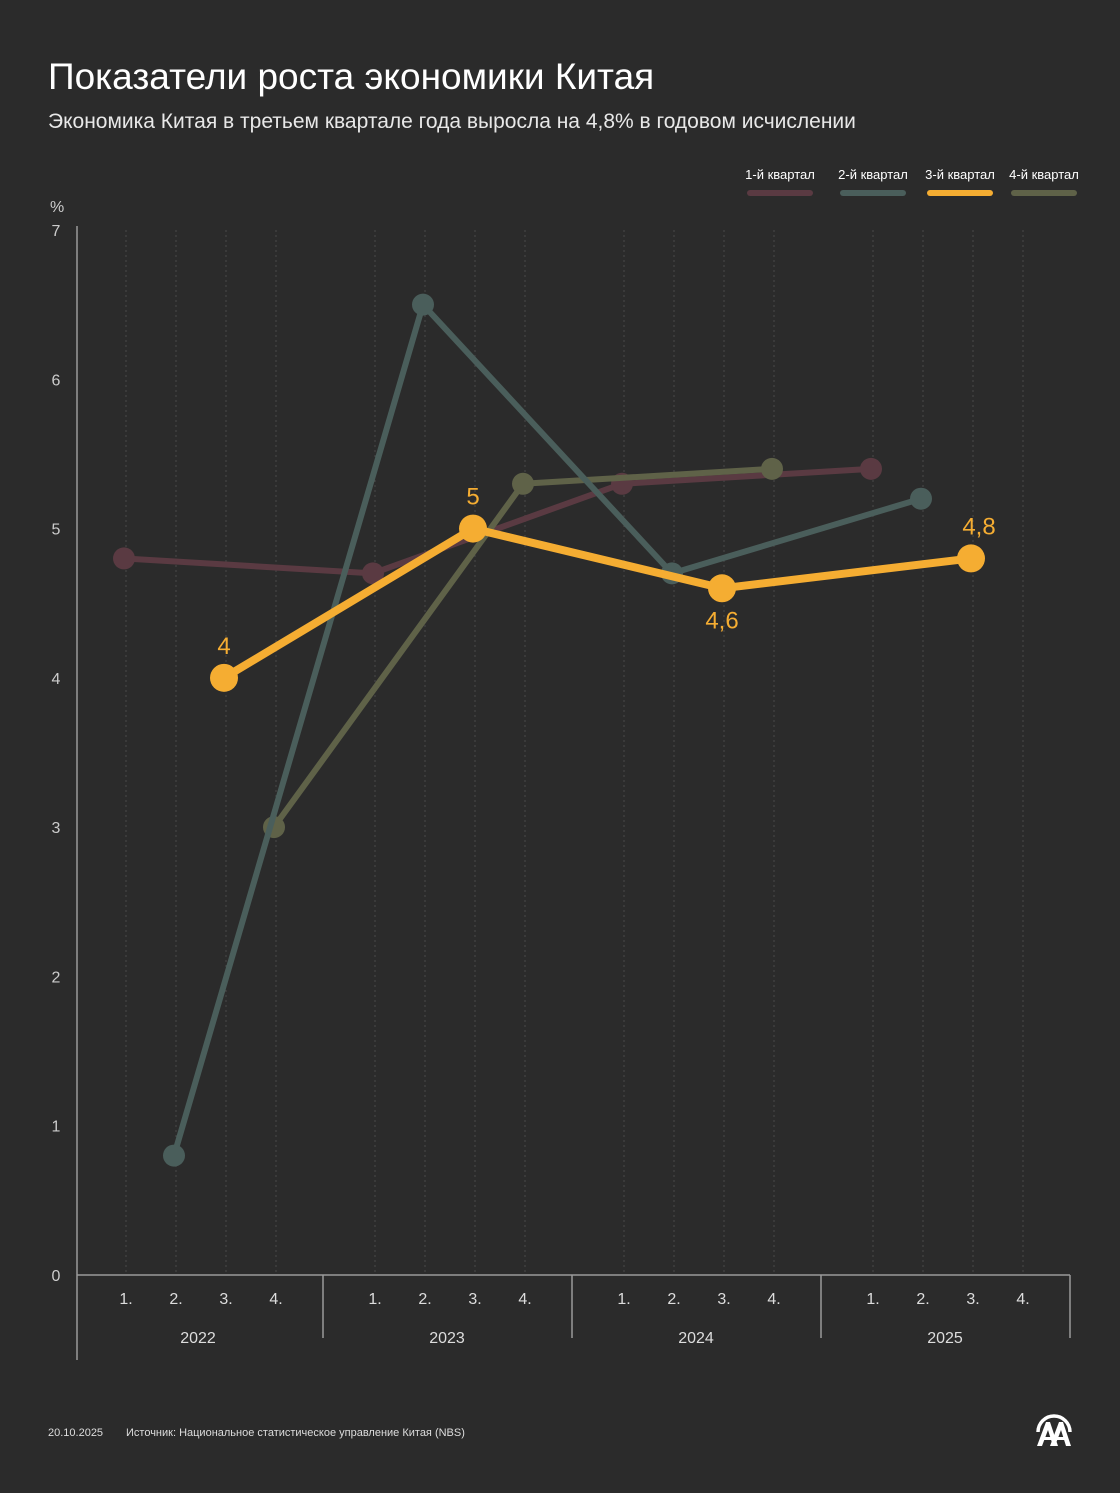 Image resolution: width=1120 pixels, height=1493 pixels. What do you see at coordinates (721, 620) in the screenshot?
I see `data-label: 4,6` at bounding box center [721, 620].